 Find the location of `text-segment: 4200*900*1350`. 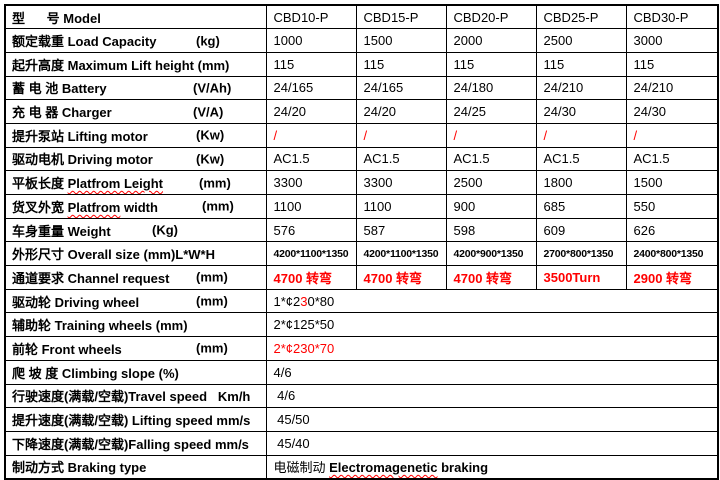

text-segment: 4200*900*1350 is located at coordinates (488, 253).